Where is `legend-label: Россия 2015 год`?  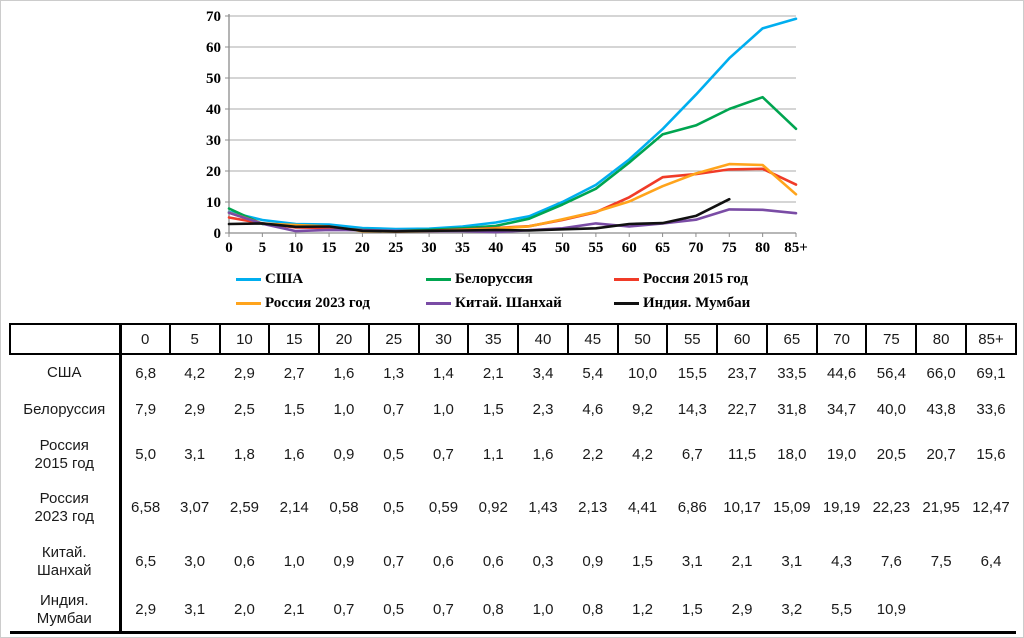
legend-label: Россия 2015 год is located at coordinates (695, 279).